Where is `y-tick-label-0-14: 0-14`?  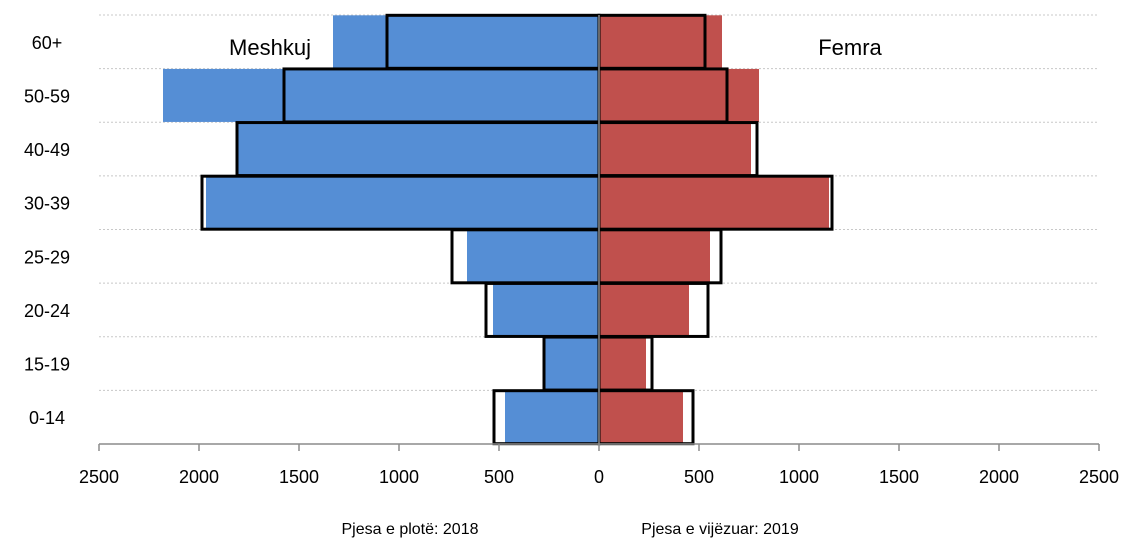
y-tick-label-0-14: 0-14 is located at coordinates (47, 418).